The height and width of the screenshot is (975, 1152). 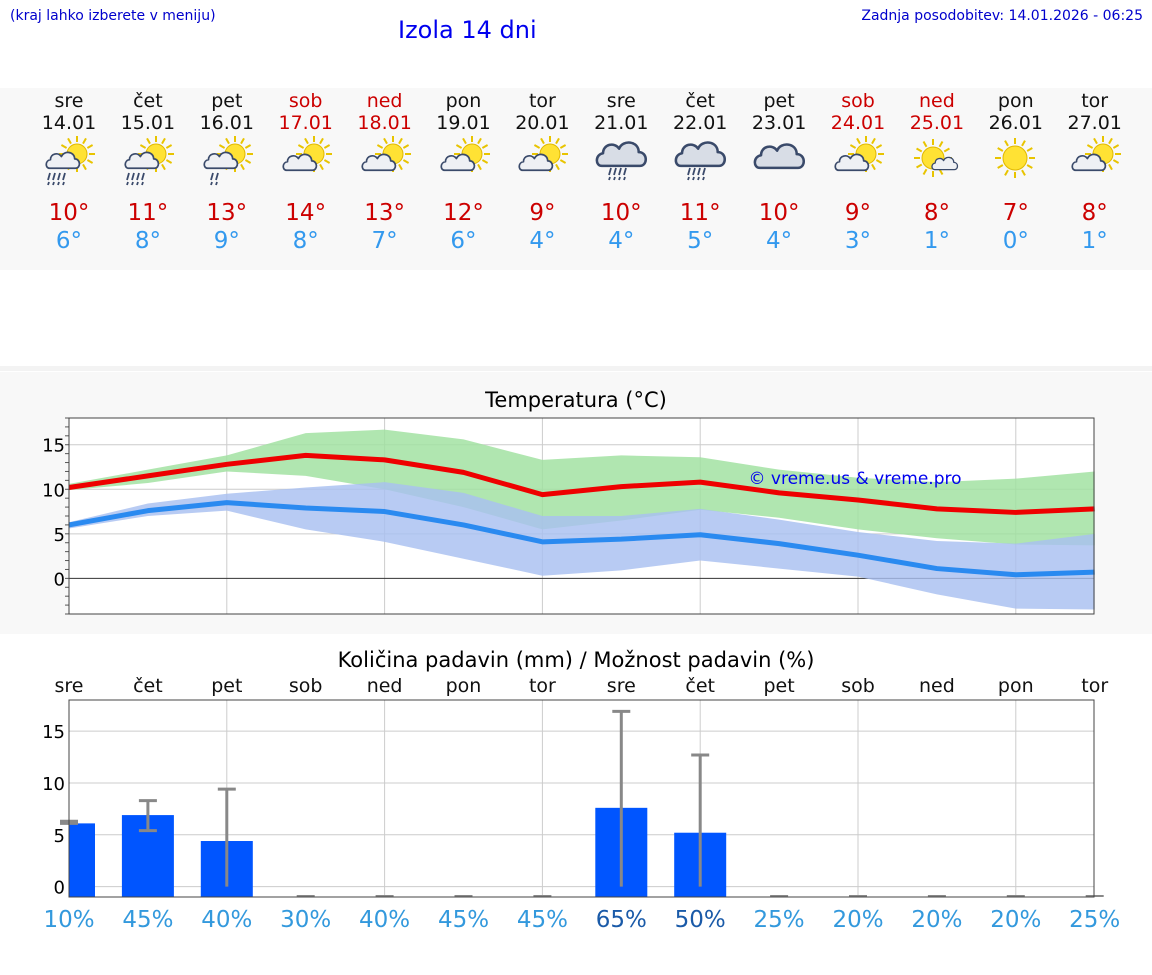 I want to click on day-column: čet 15.01 11° 8°, so click(x=148, y=172).